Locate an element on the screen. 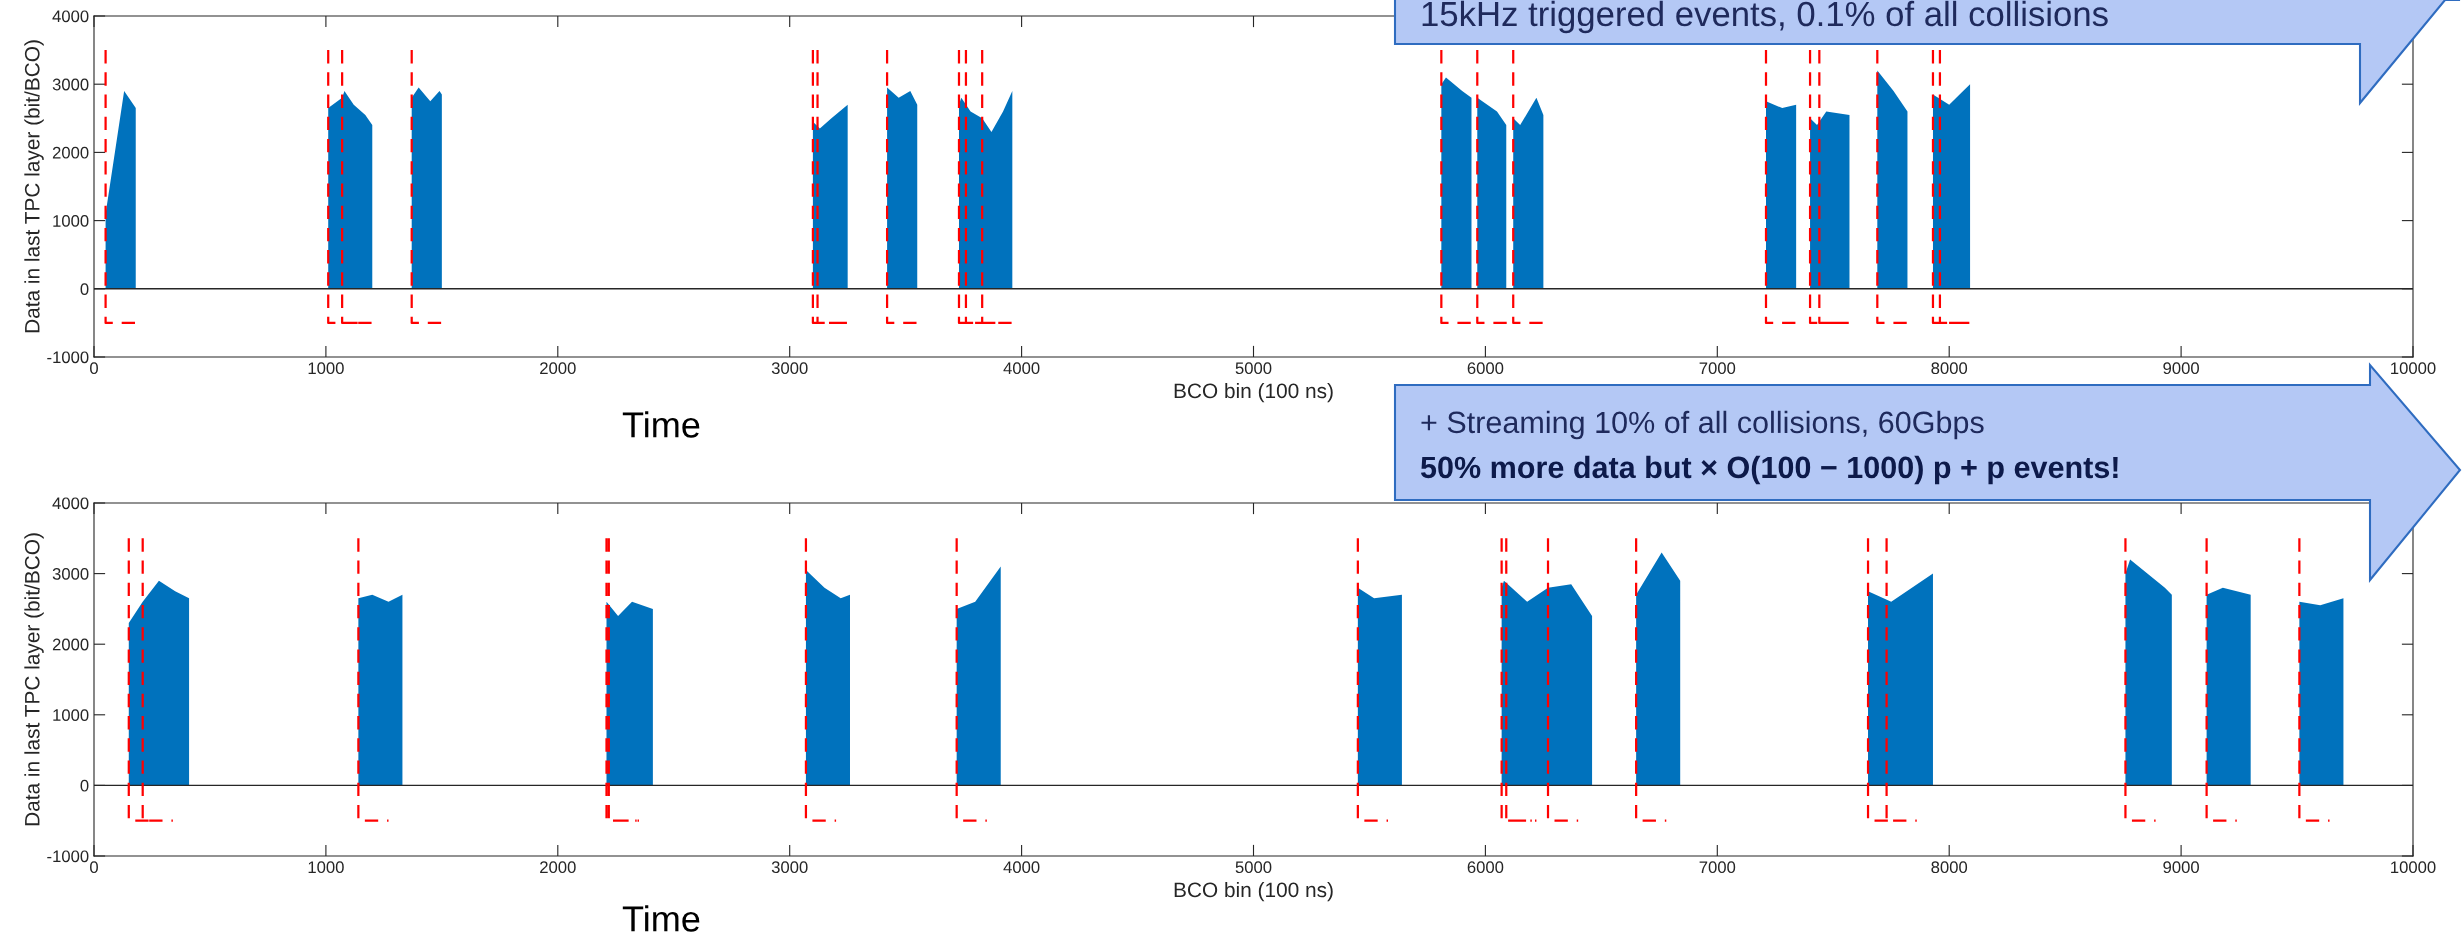 The height and width of the screenshot is (947, 2463). text: + Streaming 10% of all collisions, 60Gbps is located at coordinates (1702, 425).